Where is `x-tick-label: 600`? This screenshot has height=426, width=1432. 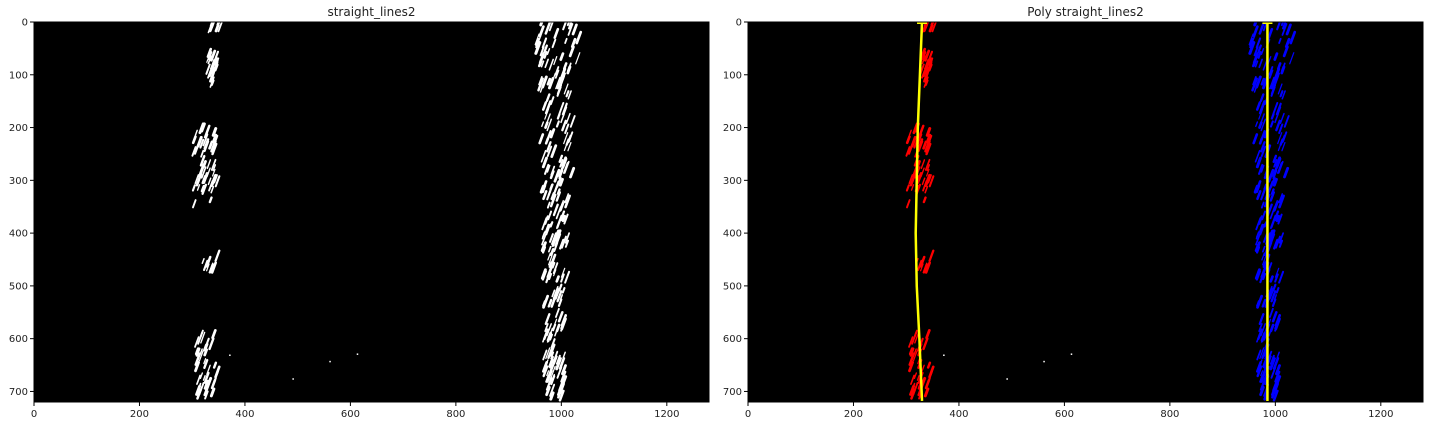
x-tick-label: 600 is located at coordinates (1064, 414).